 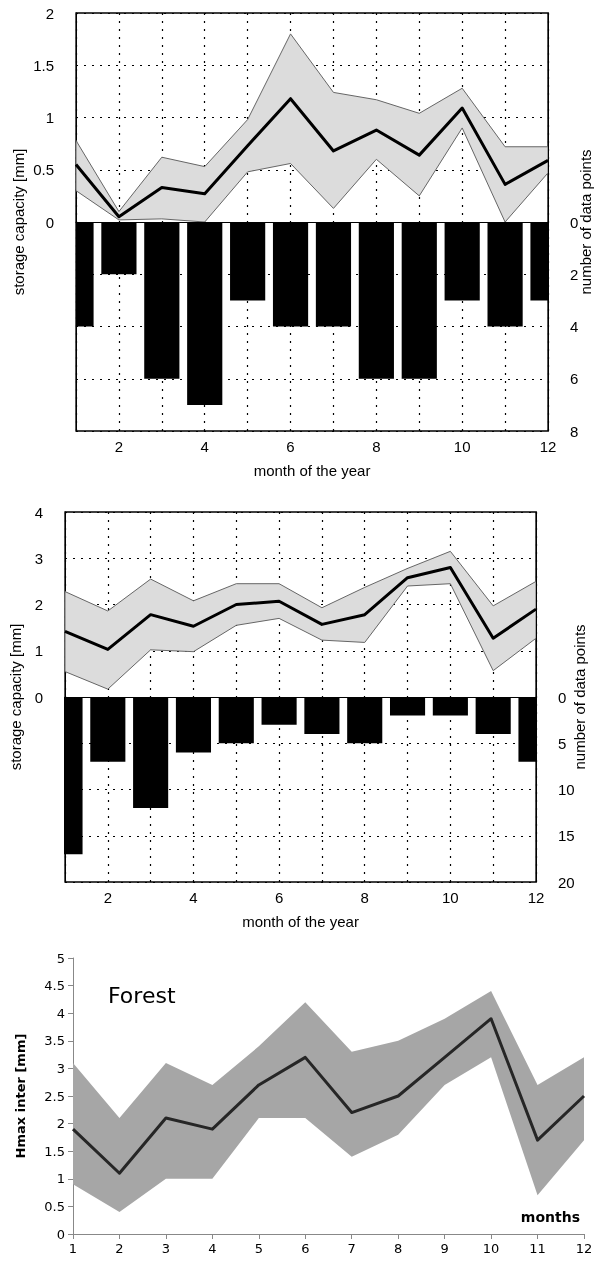 I want to click on y2-tick-label: 5, so click(x=562, y=743).